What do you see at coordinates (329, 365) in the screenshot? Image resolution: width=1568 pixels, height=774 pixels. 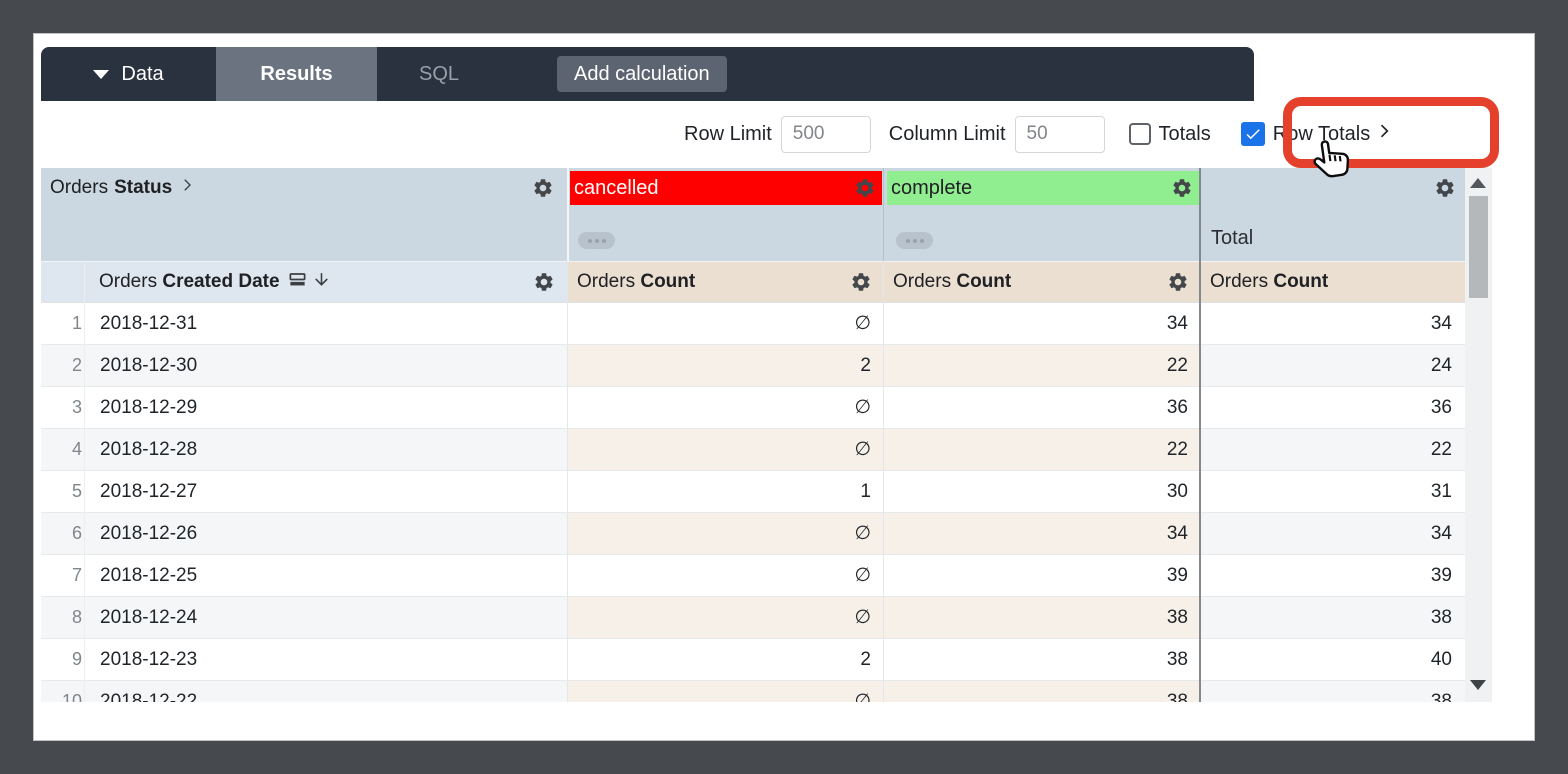 I see `date-cell: 2018-12-30` at bounding box center [329, 365].